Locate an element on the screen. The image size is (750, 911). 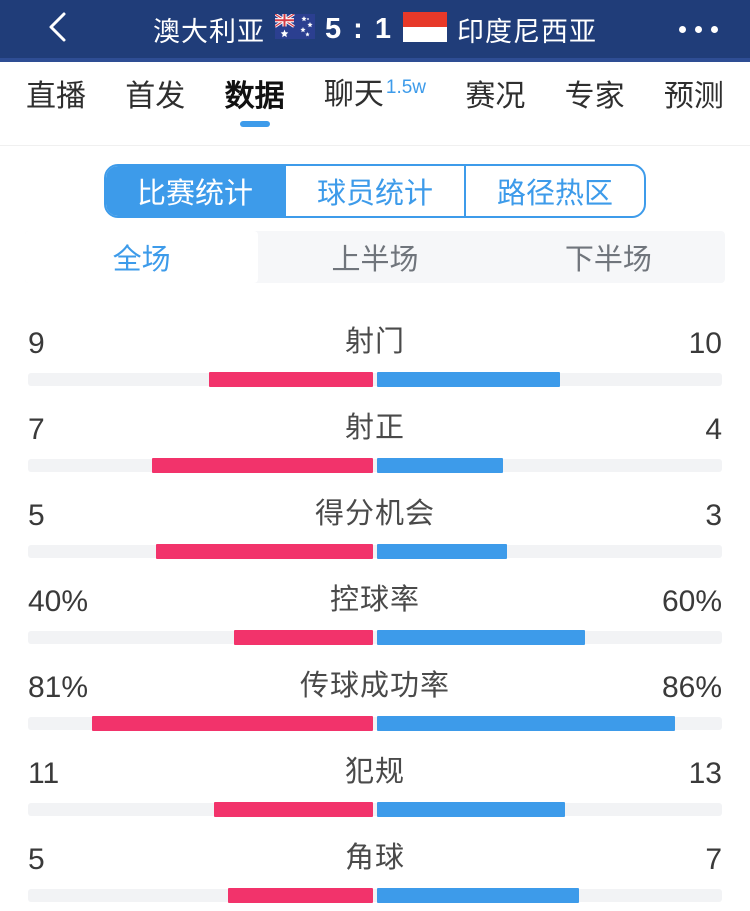
away-stat-value: 10 is located at coordinates (705, 343).